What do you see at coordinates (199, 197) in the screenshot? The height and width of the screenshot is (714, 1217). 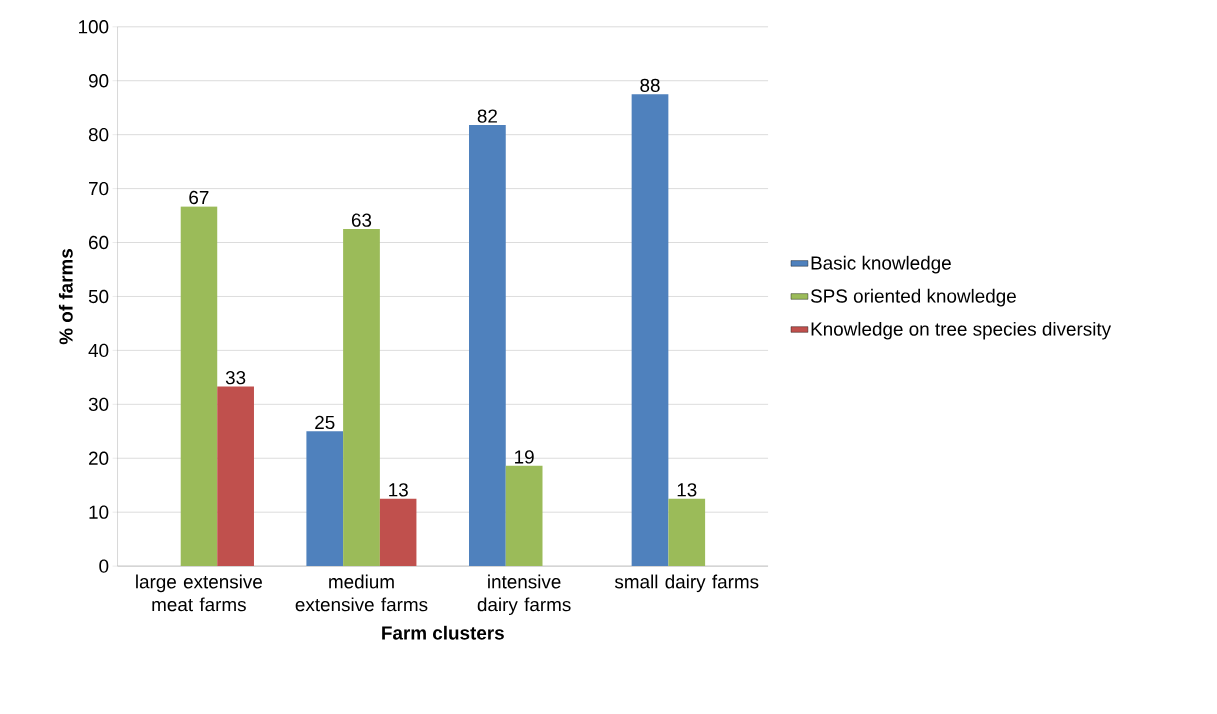 I see `data-label: 67` at bounding box center [199, 197].